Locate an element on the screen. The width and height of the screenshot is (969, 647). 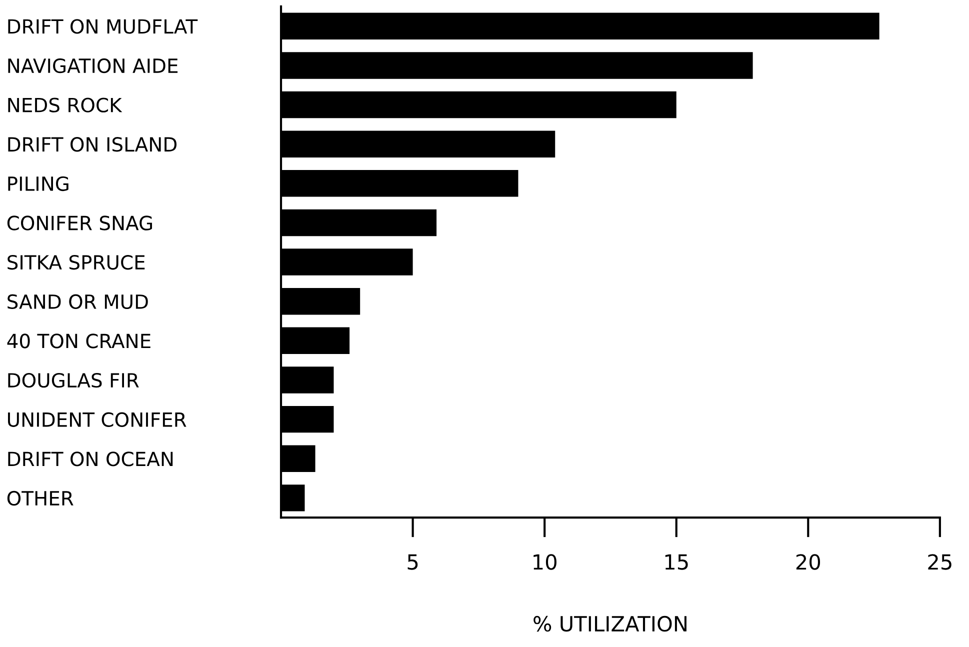
y-tick-label: PILING is located at coordinates (38, 184).